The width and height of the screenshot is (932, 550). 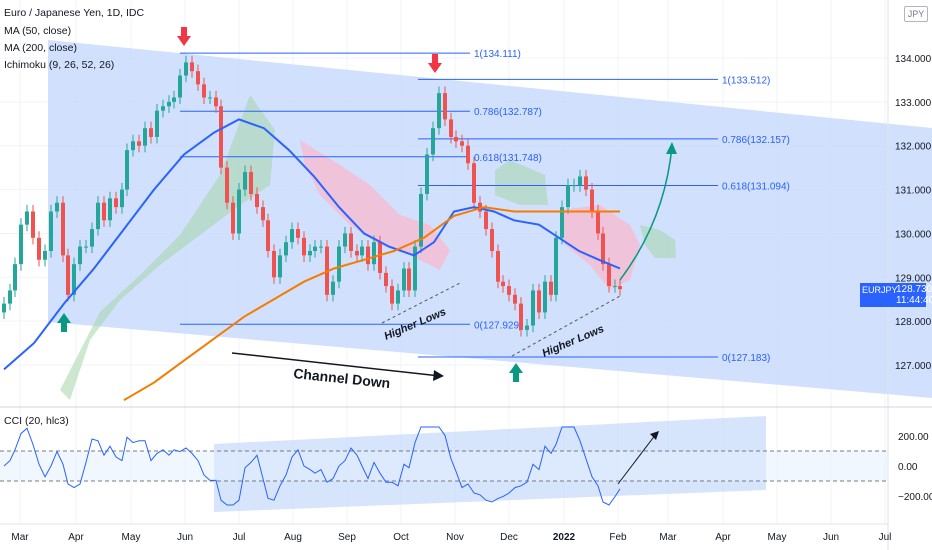 What do you see at coordinates (293, 537) in the screenshot?
I see `x-tick-label: Aug` at bounding box center [293, 537].